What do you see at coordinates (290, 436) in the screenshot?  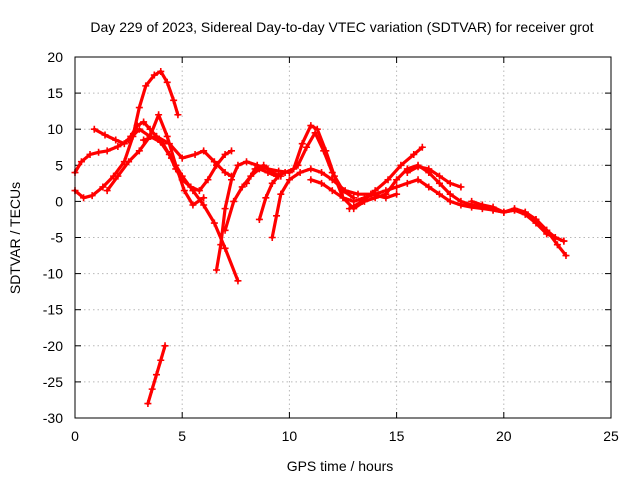 I see `x-tick-label: 10` at bounding box center [290, 436].